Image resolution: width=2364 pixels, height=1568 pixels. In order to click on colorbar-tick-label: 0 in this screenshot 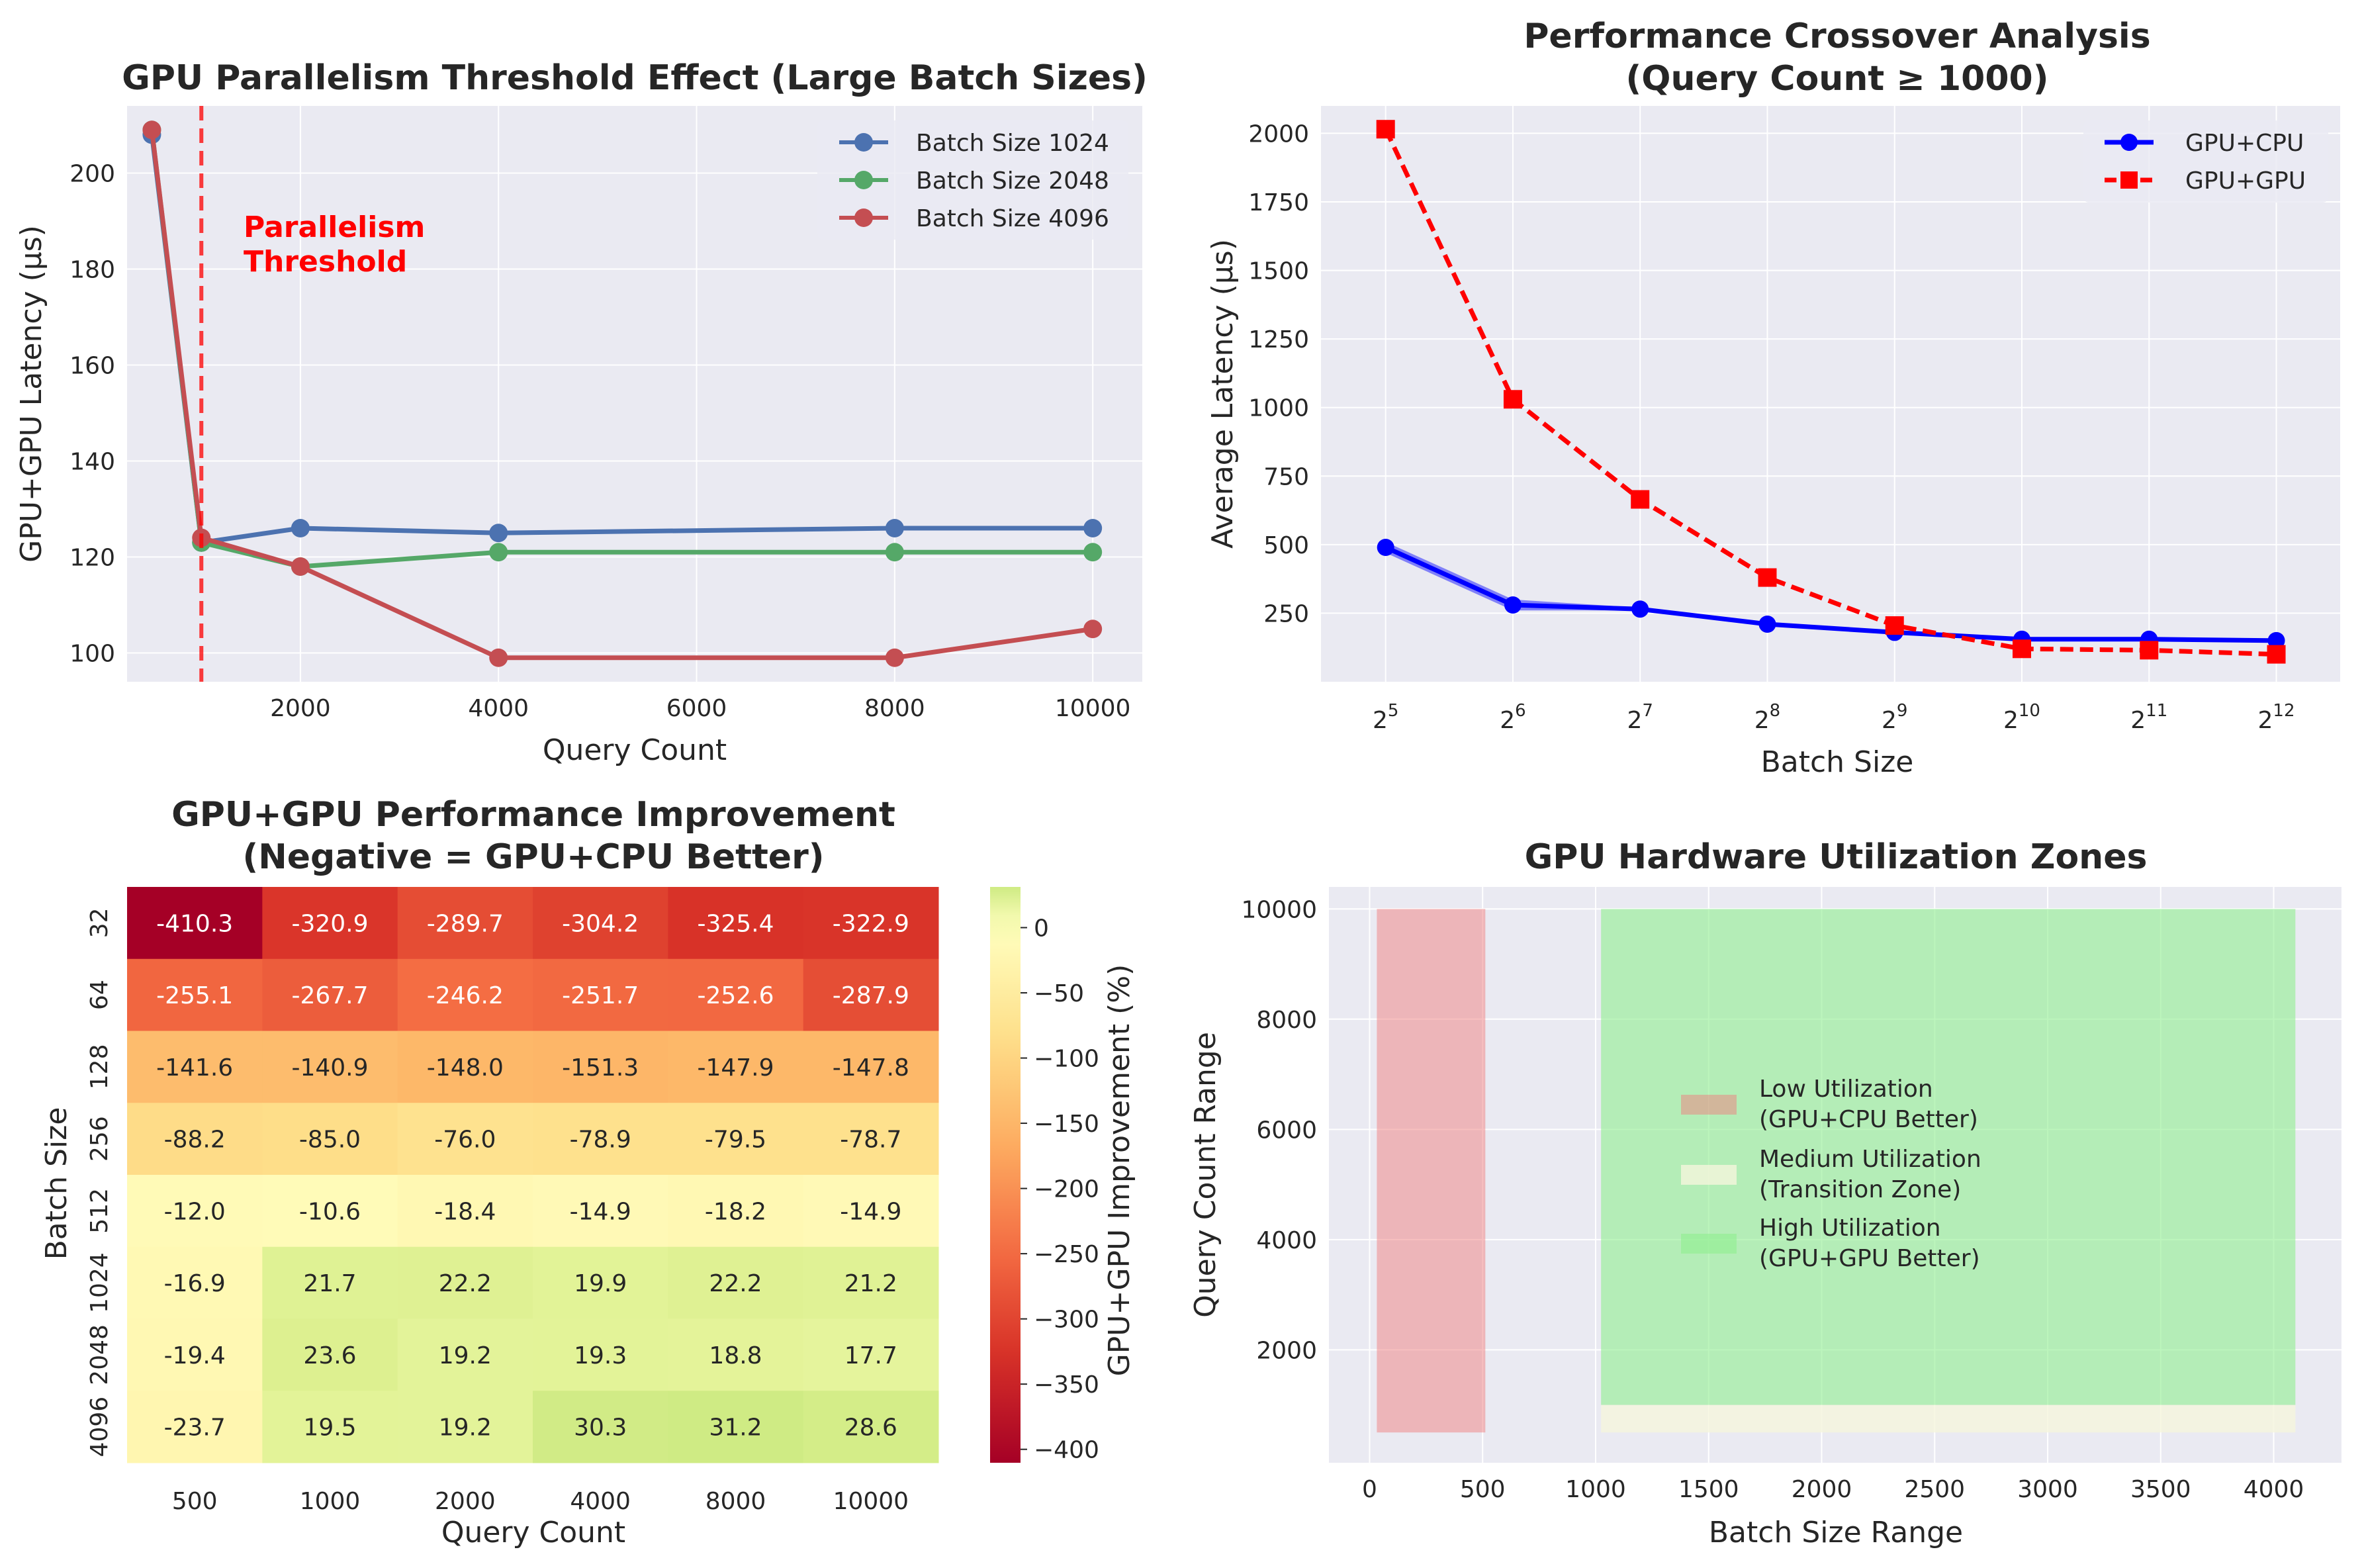, I will do `click(1041, 928)`.